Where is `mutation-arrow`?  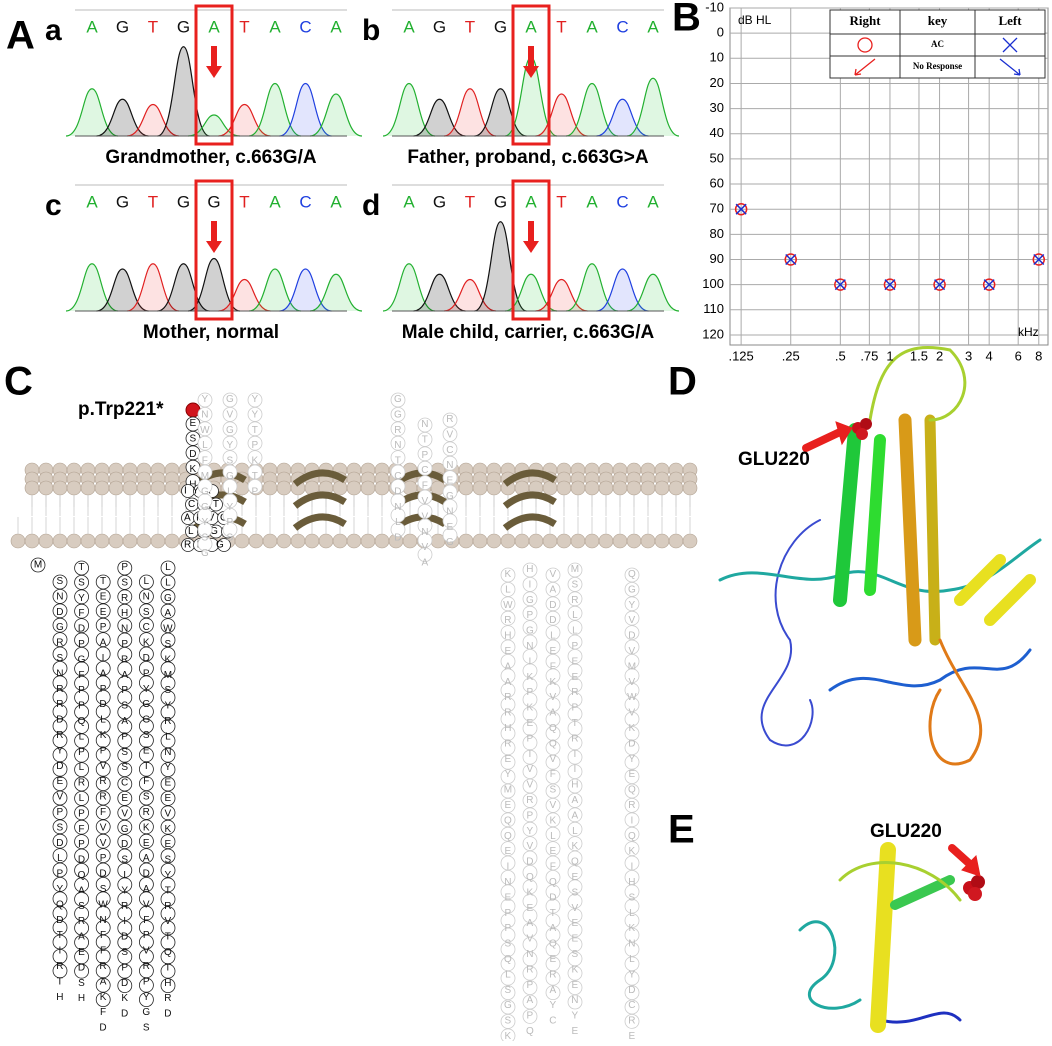 mutation-arrow is located at coordinates (531, 62).